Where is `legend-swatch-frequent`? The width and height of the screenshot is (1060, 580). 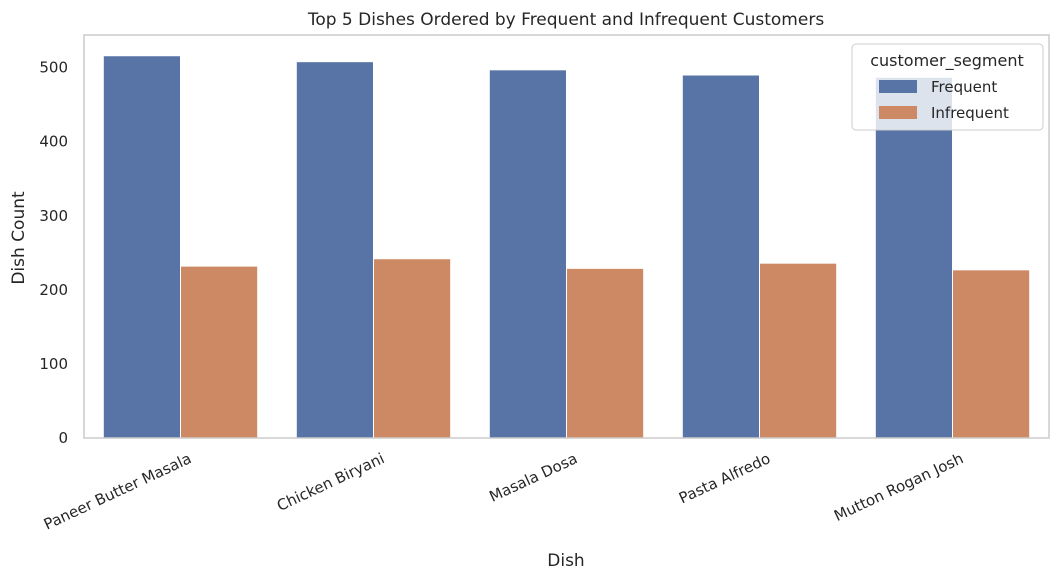 legend-swatch-frequent is located at coordinates (898, 86).